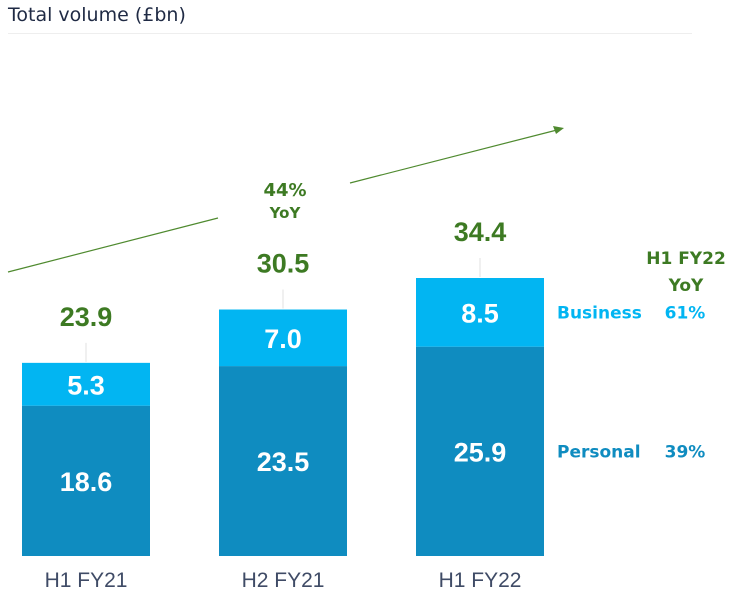 This screenshot has width=731, height=607. What do you see at coordinates (86, 580) in the screenshot?
I see `x-tick-label-1: H1 FY21` at bounding box center [86, 580].